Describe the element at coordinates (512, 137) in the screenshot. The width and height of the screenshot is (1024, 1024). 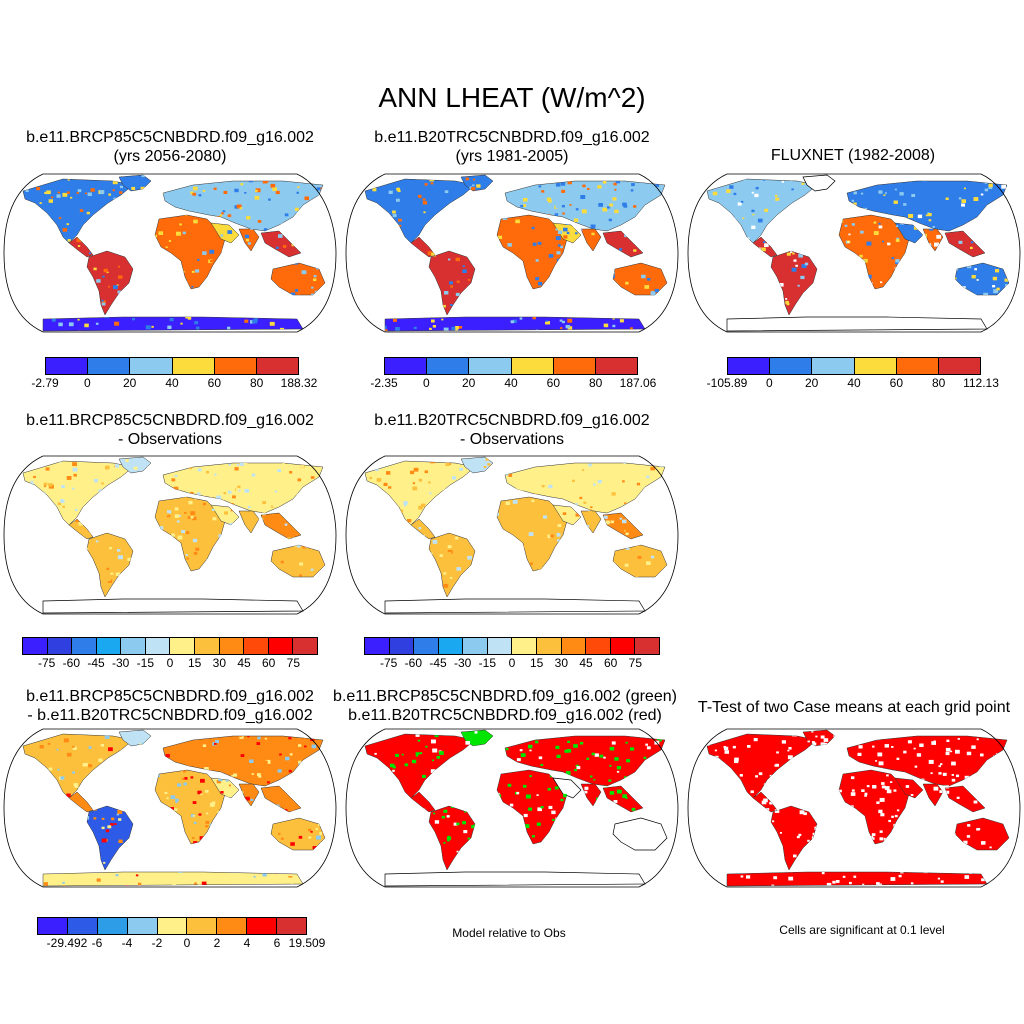
I see `panel-2-title-line1: b.e11.B20TRC5CNBDRD.f09_g16.002` at that location.